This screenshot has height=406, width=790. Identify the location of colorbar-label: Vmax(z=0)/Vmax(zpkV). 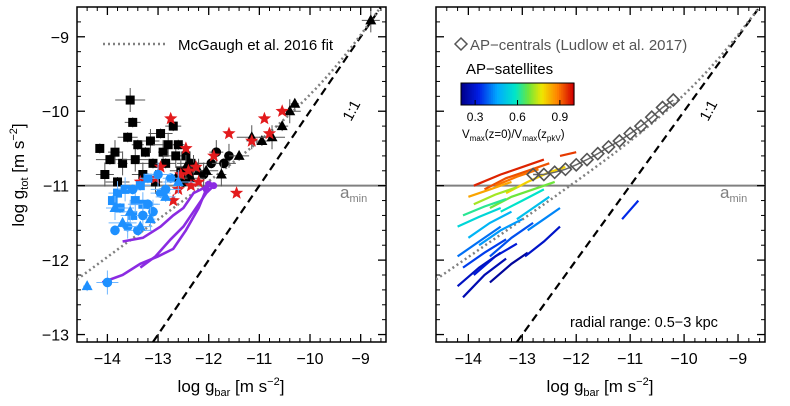
(513, 136).